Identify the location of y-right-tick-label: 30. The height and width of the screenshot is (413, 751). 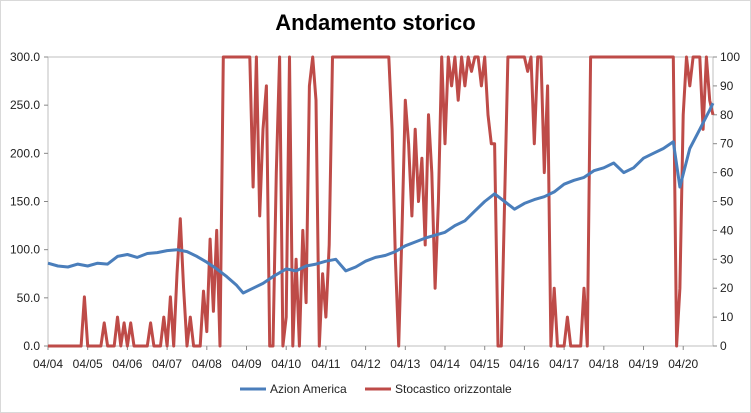
(727, 259).